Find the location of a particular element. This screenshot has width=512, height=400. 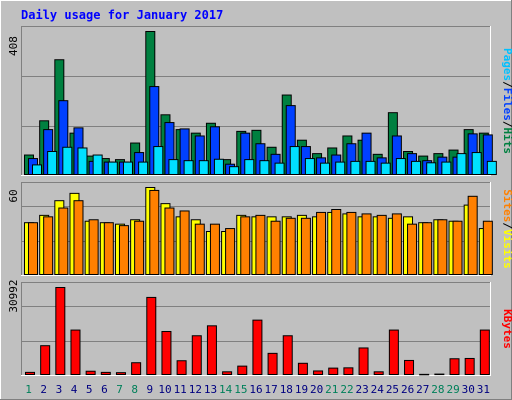

legend-entry: Files is located at coordinates (506, 104).